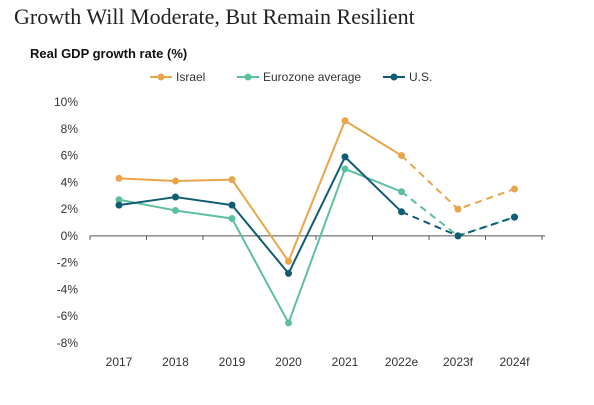  Describe the element at coordinates (68, 263) in the screenshot. I see `y-tick-label: -2%` at that location.